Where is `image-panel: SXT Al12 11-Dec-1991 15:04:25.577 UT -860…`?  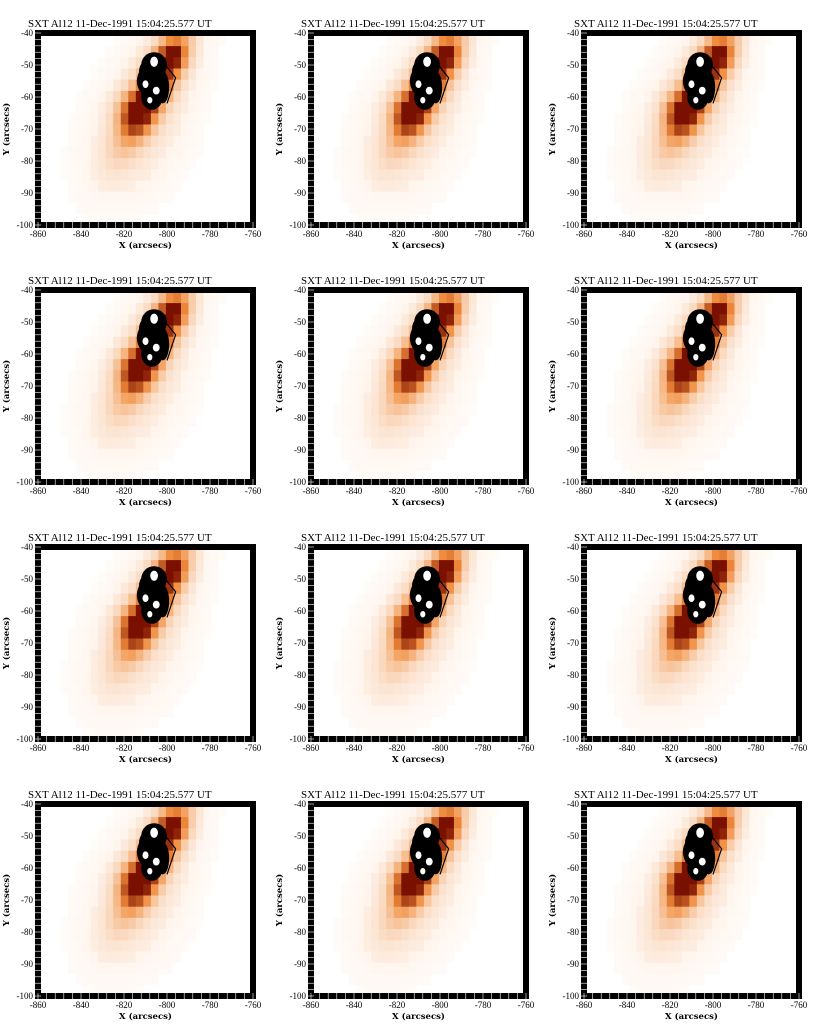
image-panel: SXT Al12 11-Dec-1991 15:04:25.577 UT -860… is located at coordinates (682, 128).